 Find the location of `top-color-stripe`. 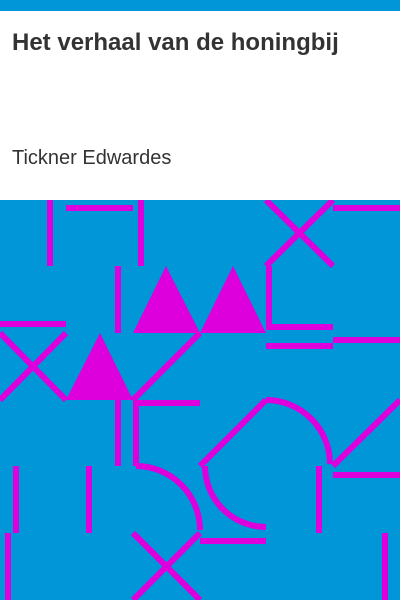

top-color-stripe is located at coordinates (200, 5).